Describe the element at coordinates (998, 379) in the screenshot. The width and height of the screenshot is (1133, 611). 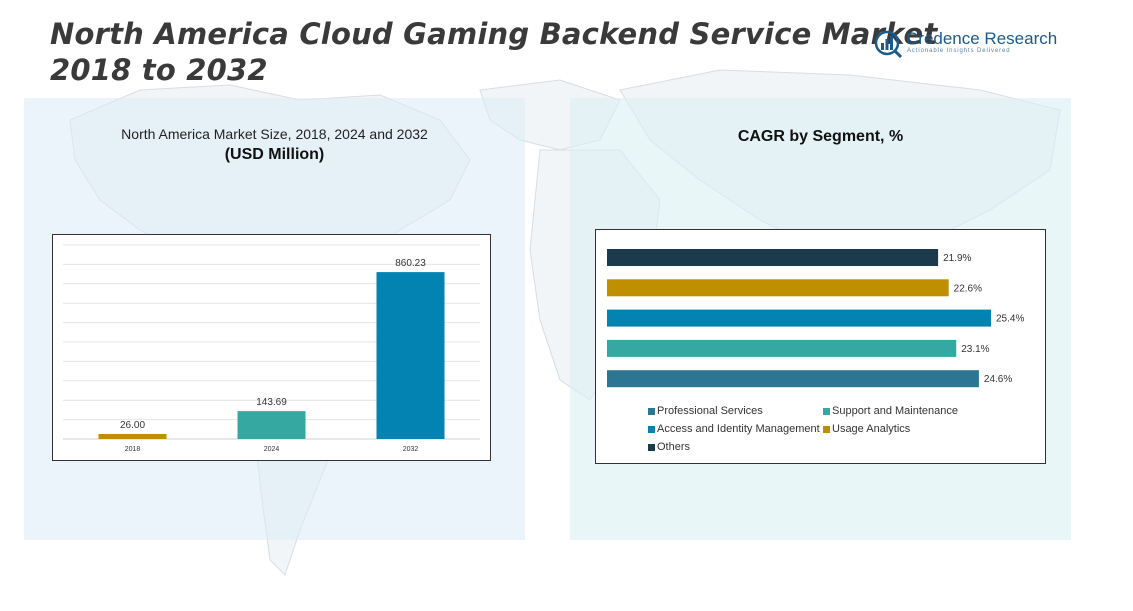
I see `bar-value-label: 24.6%` at that location.